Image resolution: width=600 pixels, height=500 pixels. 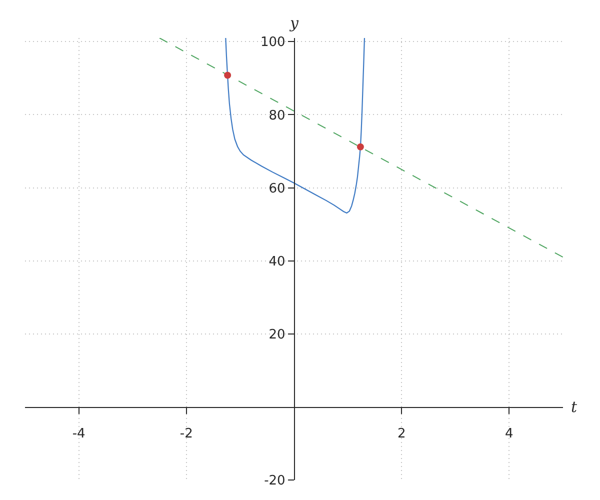 I want to click on x-tick-label: -2, so click(x=186, y=434).